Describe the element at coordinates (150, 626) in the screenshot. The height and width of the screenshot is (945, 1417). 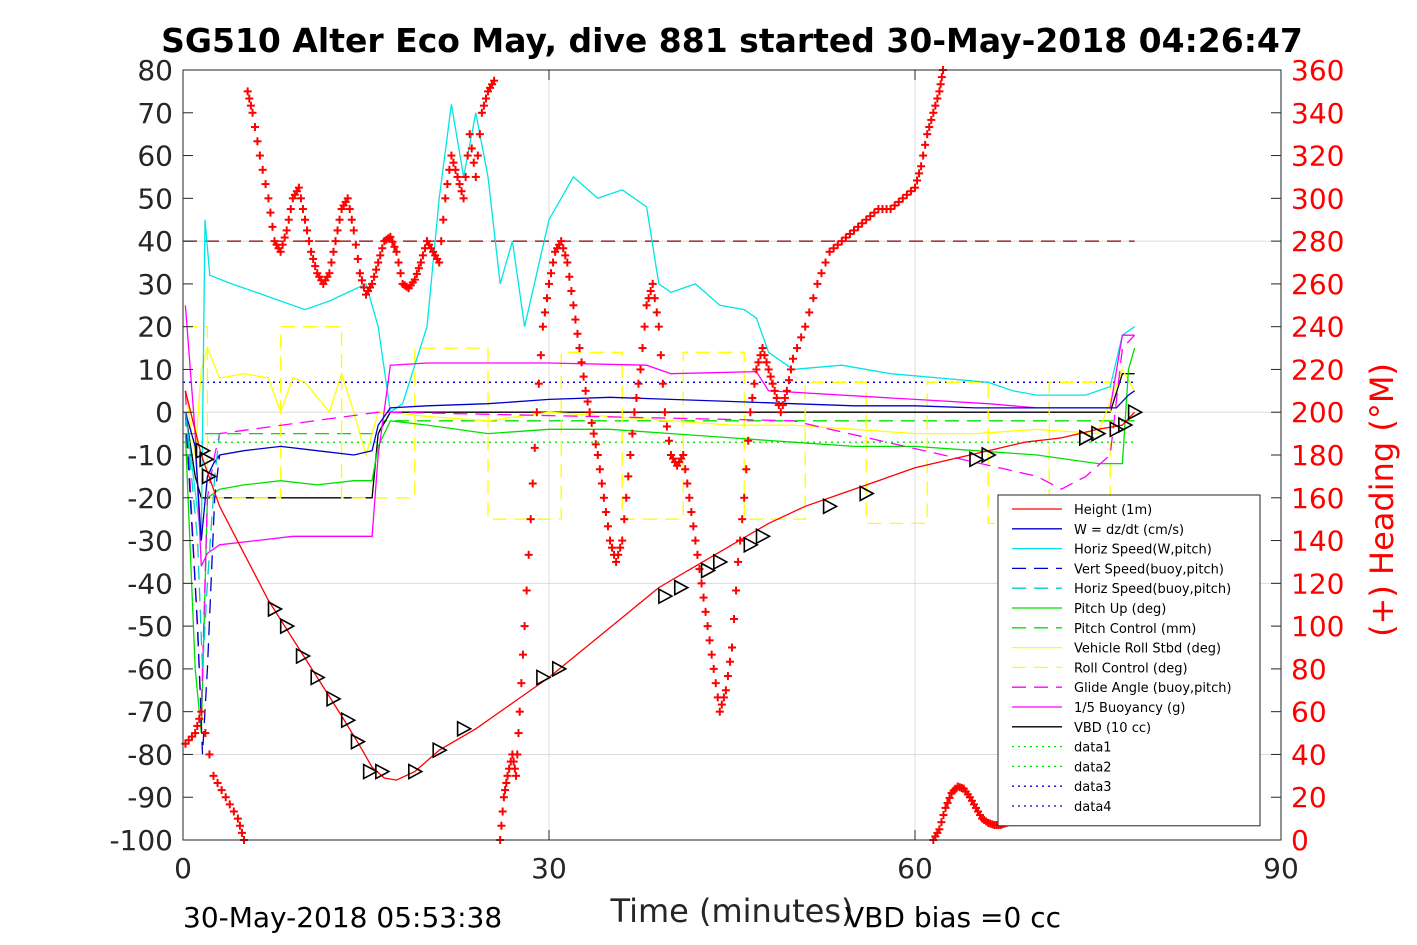
I see `y-tick-label: -50` at that location.